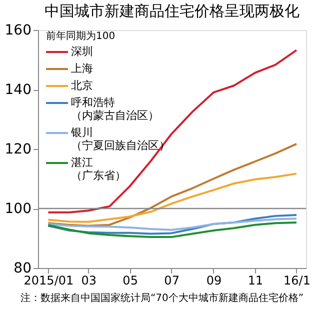  Describe the element at coordinates (18, 150) in the screenshot. I see `y-tick-label: 120` at that location.